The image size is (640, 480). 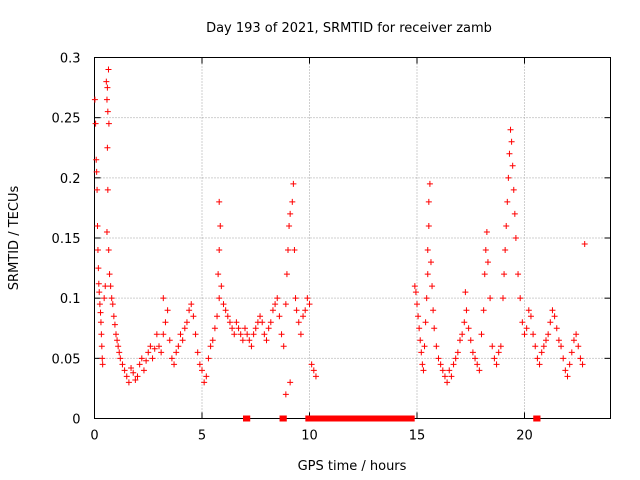 What do you see at coordinates (94, 436) in the screenshot?
I see `x-tick-label: 0` at bounding box center [94, 436].